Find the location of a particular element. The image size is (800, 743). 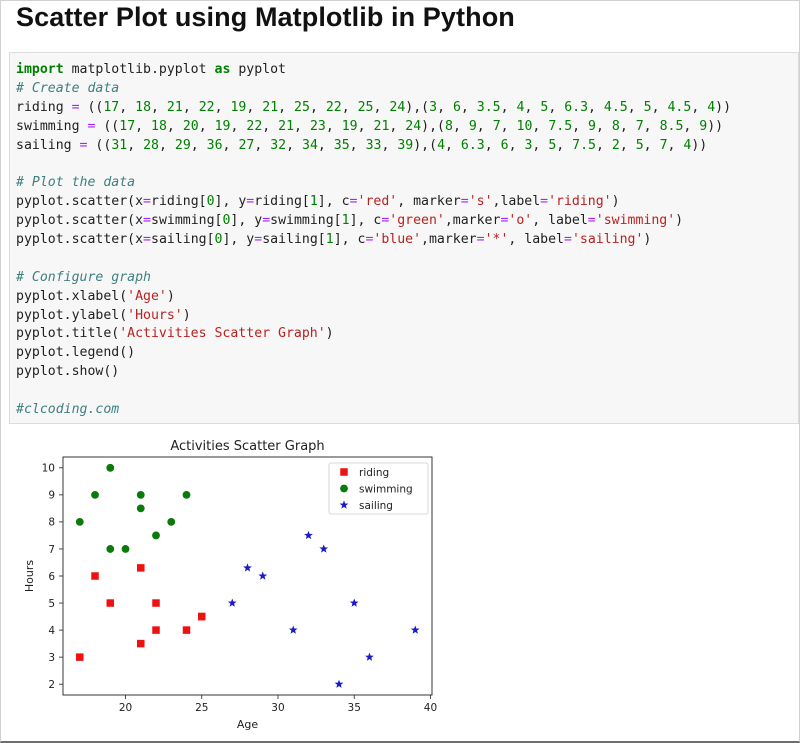

code-token: 'sailing' is located at coordinates (607, 240).